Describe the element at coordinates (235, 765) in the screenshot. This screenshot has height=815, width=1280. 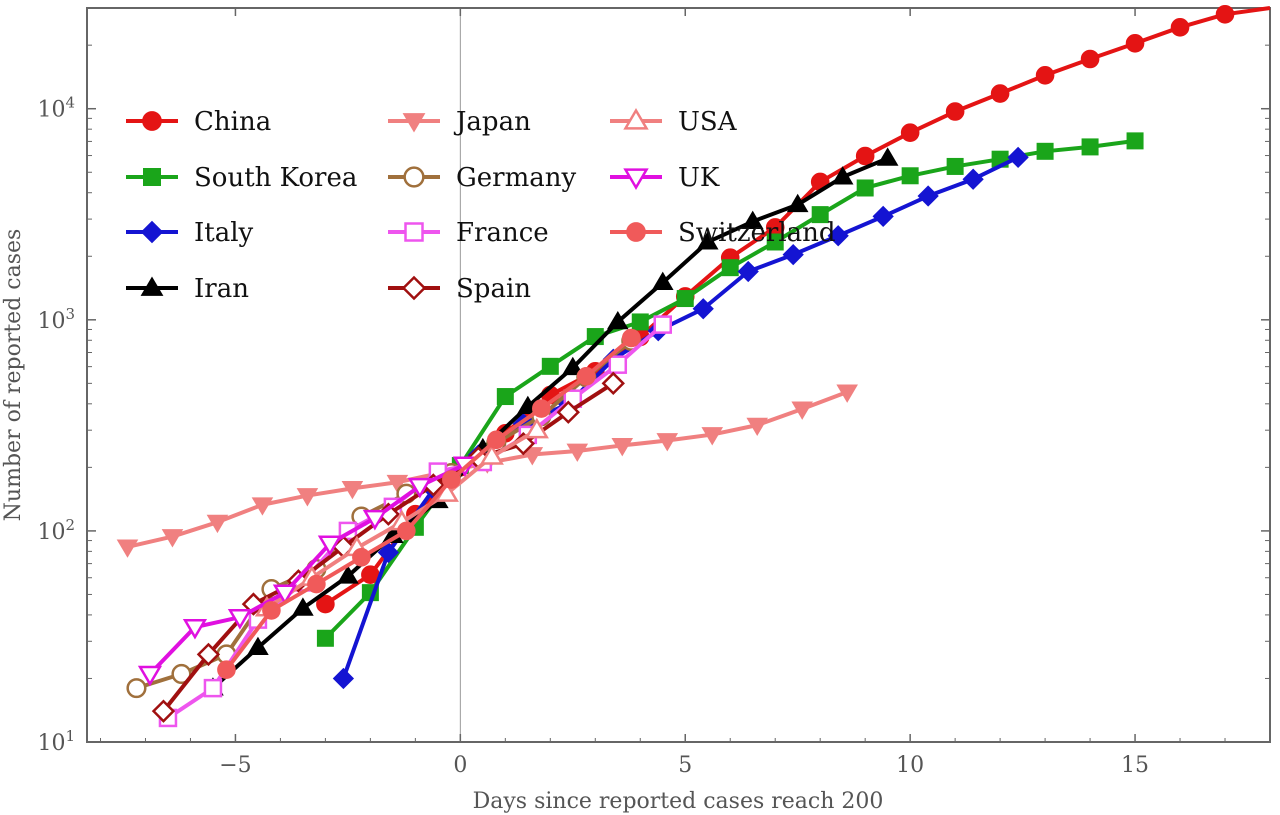
I see `x-tick-label: −5` at that location.